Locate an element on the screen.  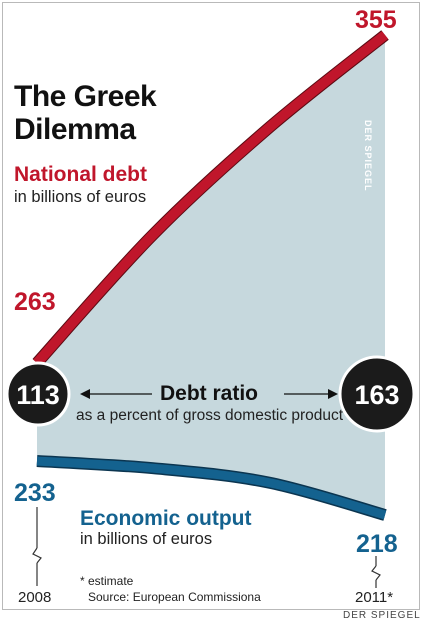
debt-ratio-unit: as a percent of gross domestic product is located at coordinates (210, 415).